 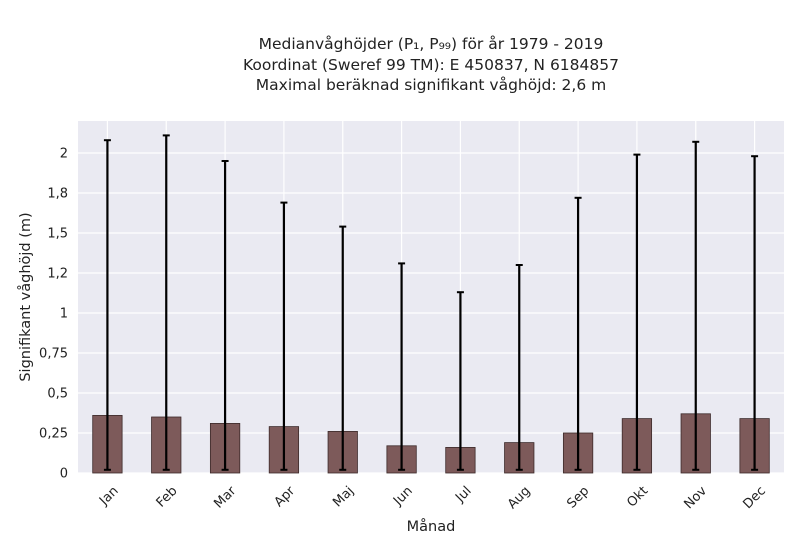 I want to click on x-tick-label: Mar, so click(x=225, y=497).